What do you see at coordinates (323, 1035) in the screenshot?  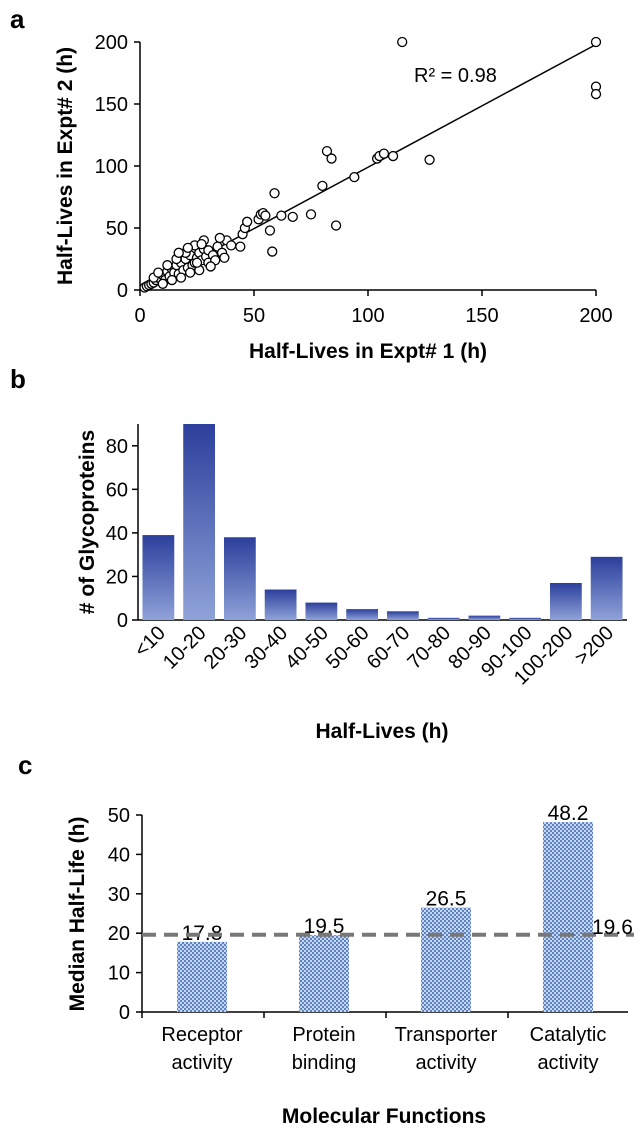 I see `x-category-label: Protein` at bounding box center [323, 1035].